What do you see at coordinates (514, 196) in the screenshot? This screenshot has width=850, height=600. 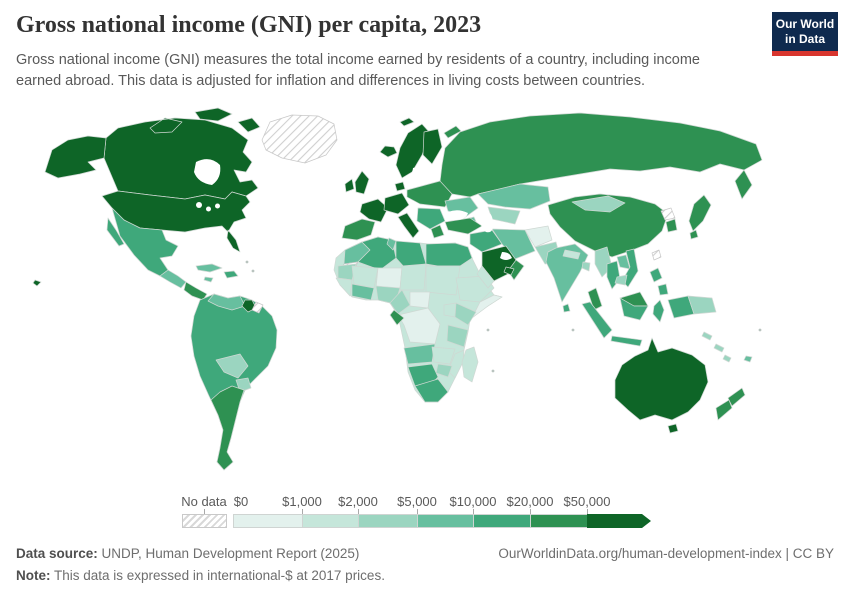 I see `map-region-kazakhstan: Kazakhstan` at bounding box center [514, 196].